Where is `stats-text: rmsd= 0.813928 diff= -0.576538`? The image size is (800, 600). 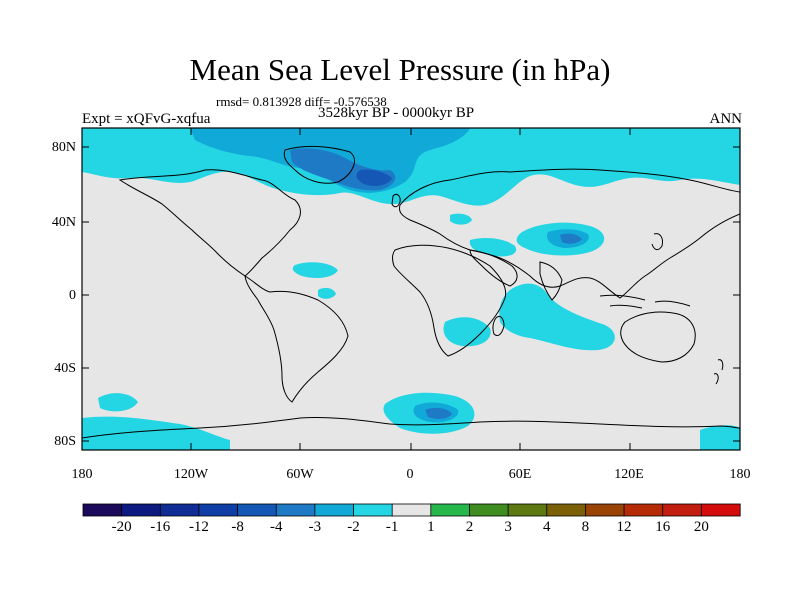
stats-text: rmsd= 0.813928 diff= -0.576538 is located at coordinates (301, 101).